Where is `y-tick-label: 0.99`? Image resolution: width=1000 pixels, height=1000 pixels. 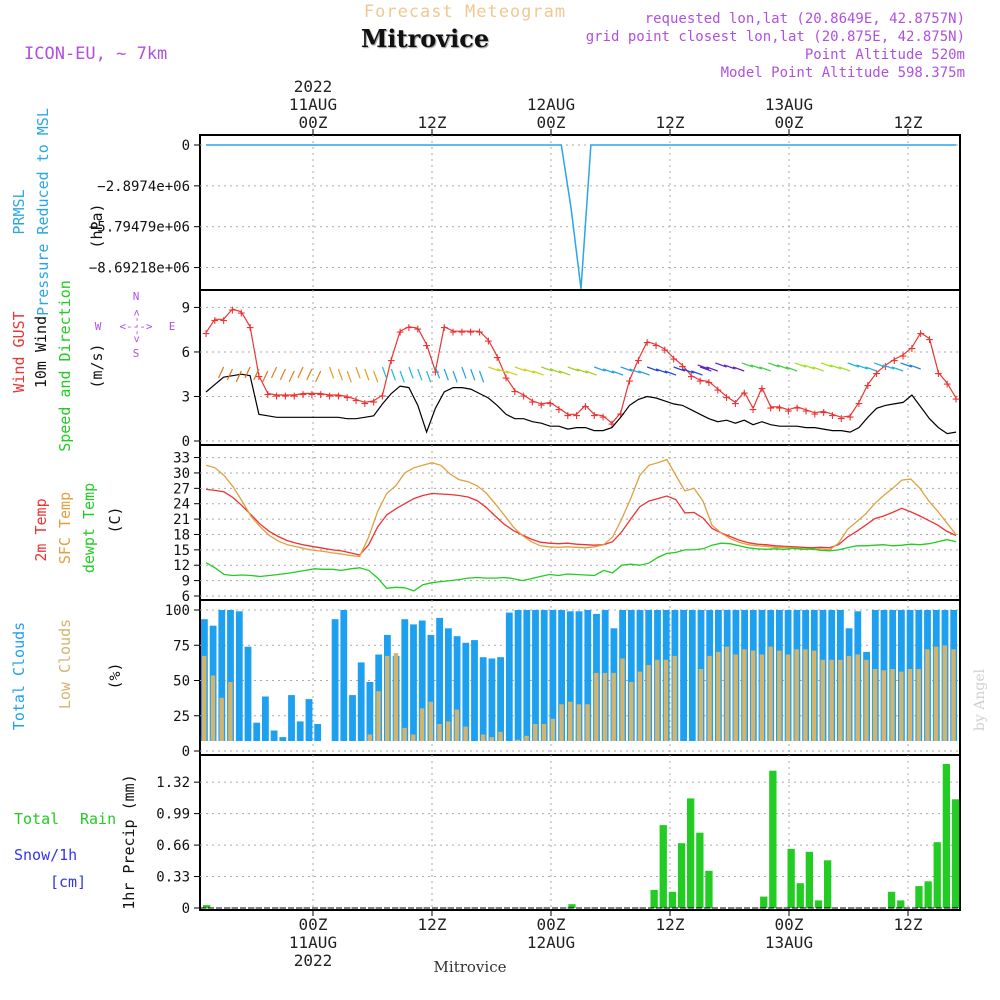
y-tick-label: 0.99 is located at coordinates (173, 815).